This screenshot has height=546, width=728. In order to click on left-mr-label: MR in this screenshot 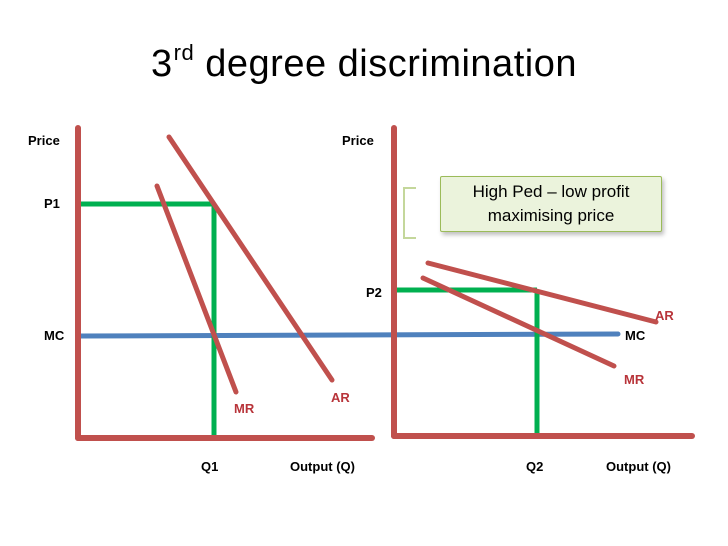, I will do `click(244, 408)`.